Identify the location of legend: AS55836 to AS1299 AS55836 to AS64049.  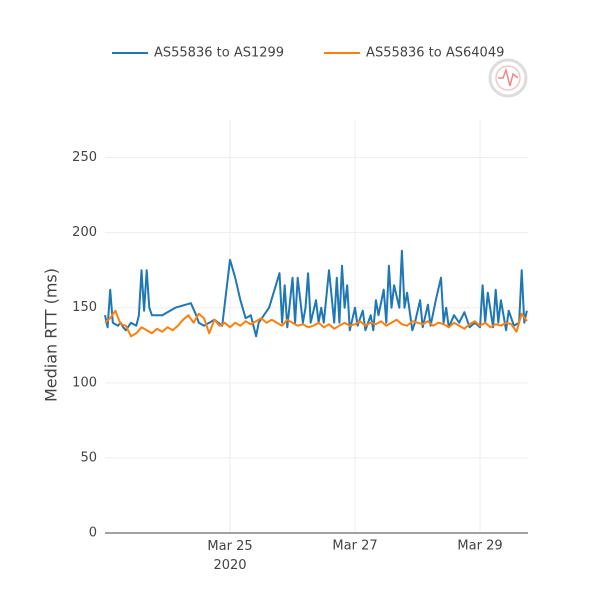
(308, 53).